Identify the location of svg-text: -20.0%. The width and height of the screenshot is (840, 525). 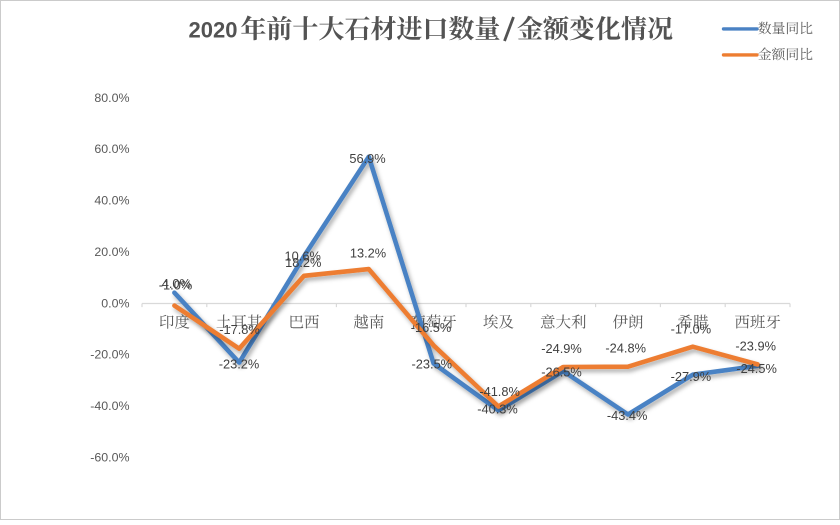
(109, 355).